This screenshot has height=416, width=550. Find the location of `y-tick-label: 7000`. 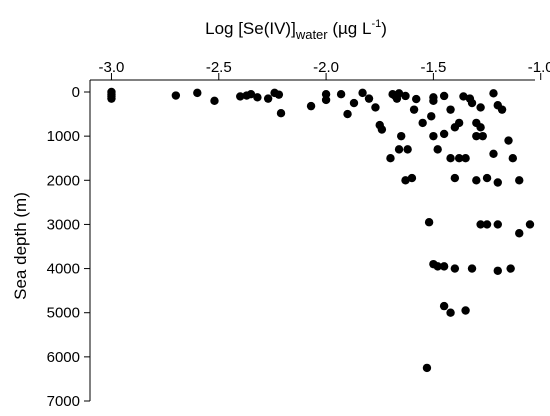

y-tick-label: 7000 is located at coordinates (63, 401).